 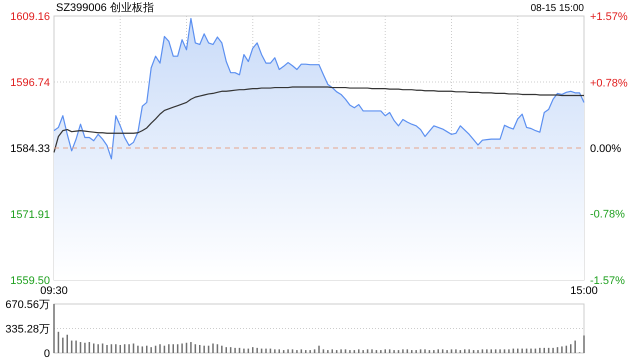 I want to click on y2-tick-label: -1.57%, so click(x=608, y=281).